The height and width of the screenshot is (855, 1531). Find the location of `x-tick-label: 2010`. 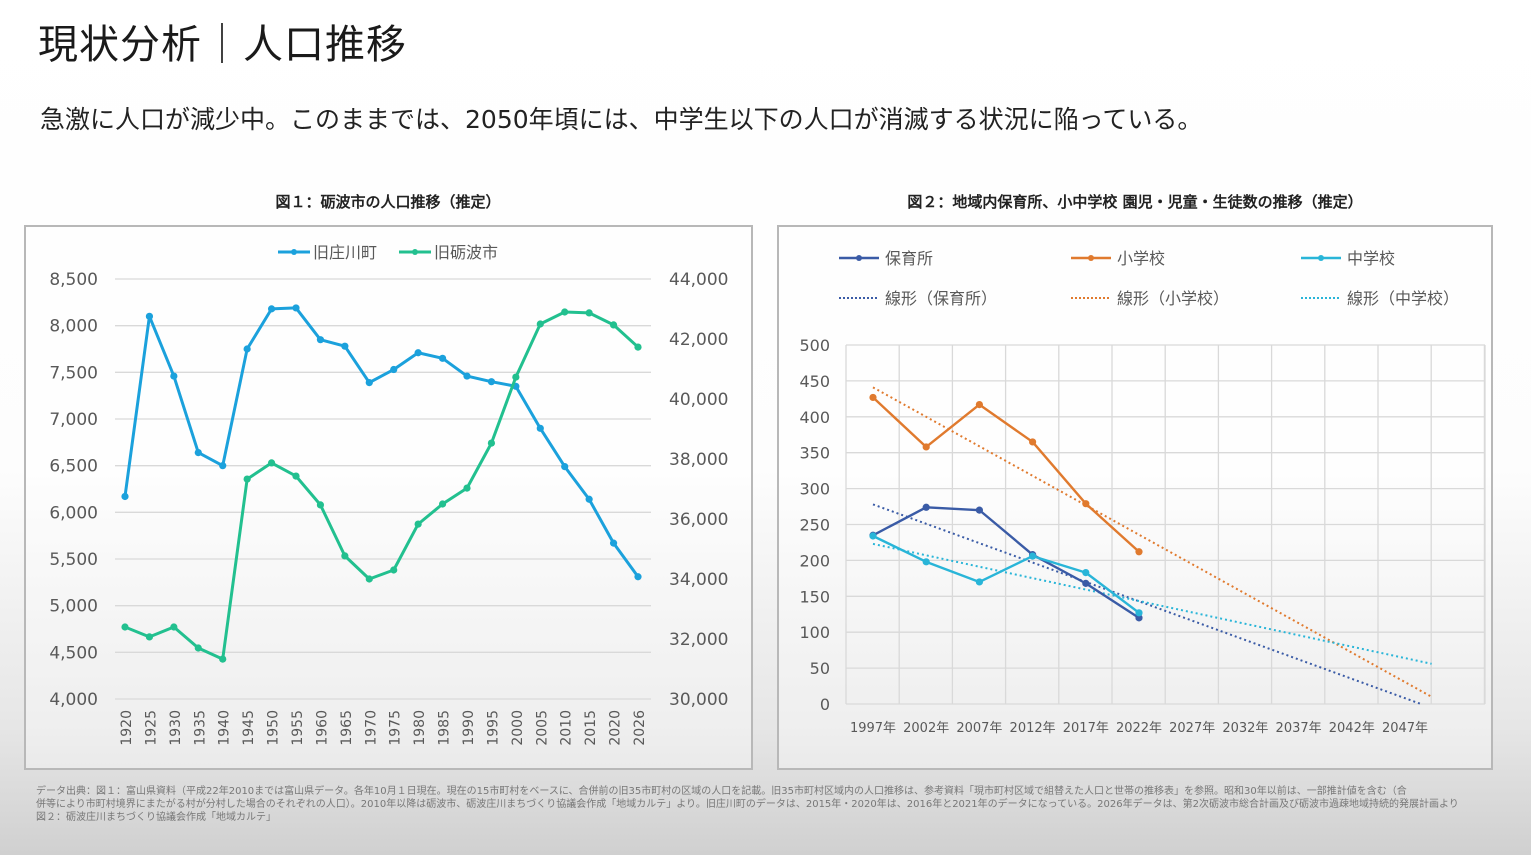

x-tick-label: 2010 is located at coordinates (567, 728).